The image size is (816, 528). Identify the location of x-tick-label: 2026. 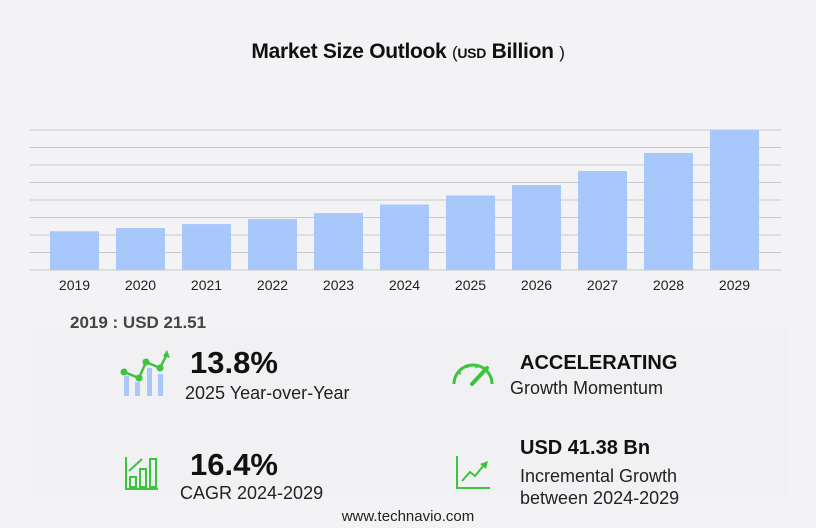
(536, 285).